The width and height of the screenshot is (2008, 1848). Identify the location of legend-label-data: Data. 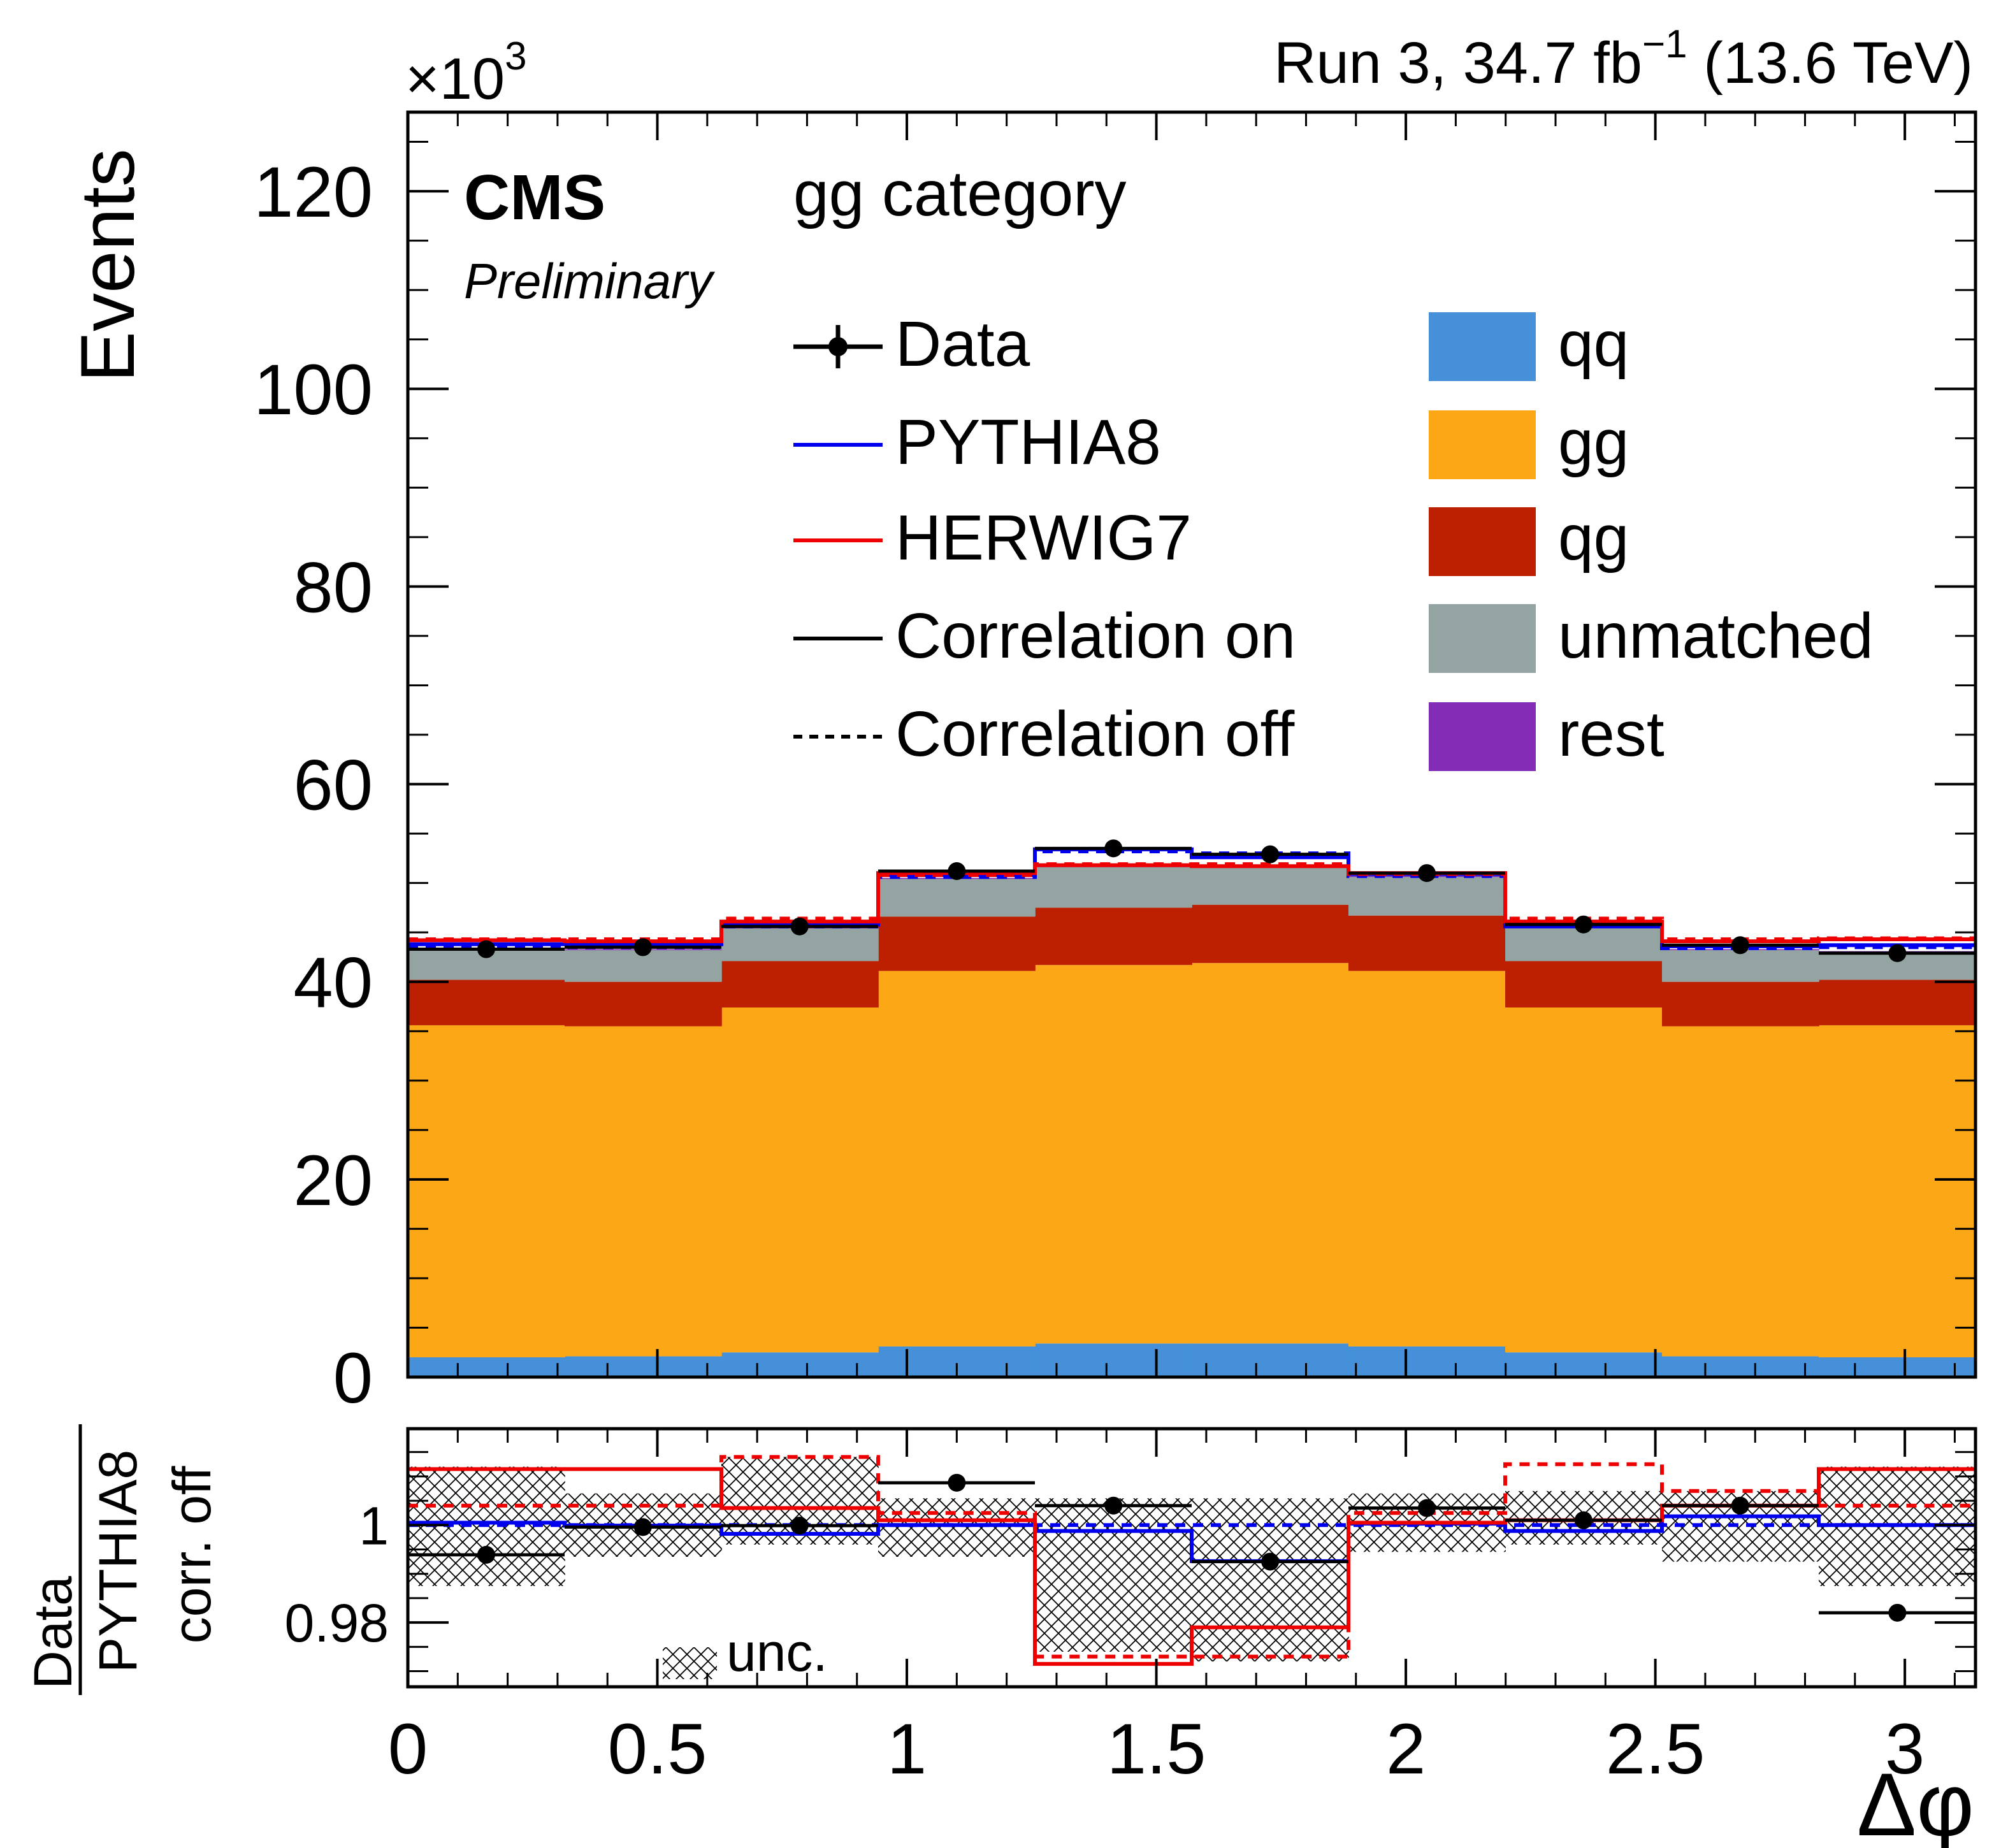
(962, 344).